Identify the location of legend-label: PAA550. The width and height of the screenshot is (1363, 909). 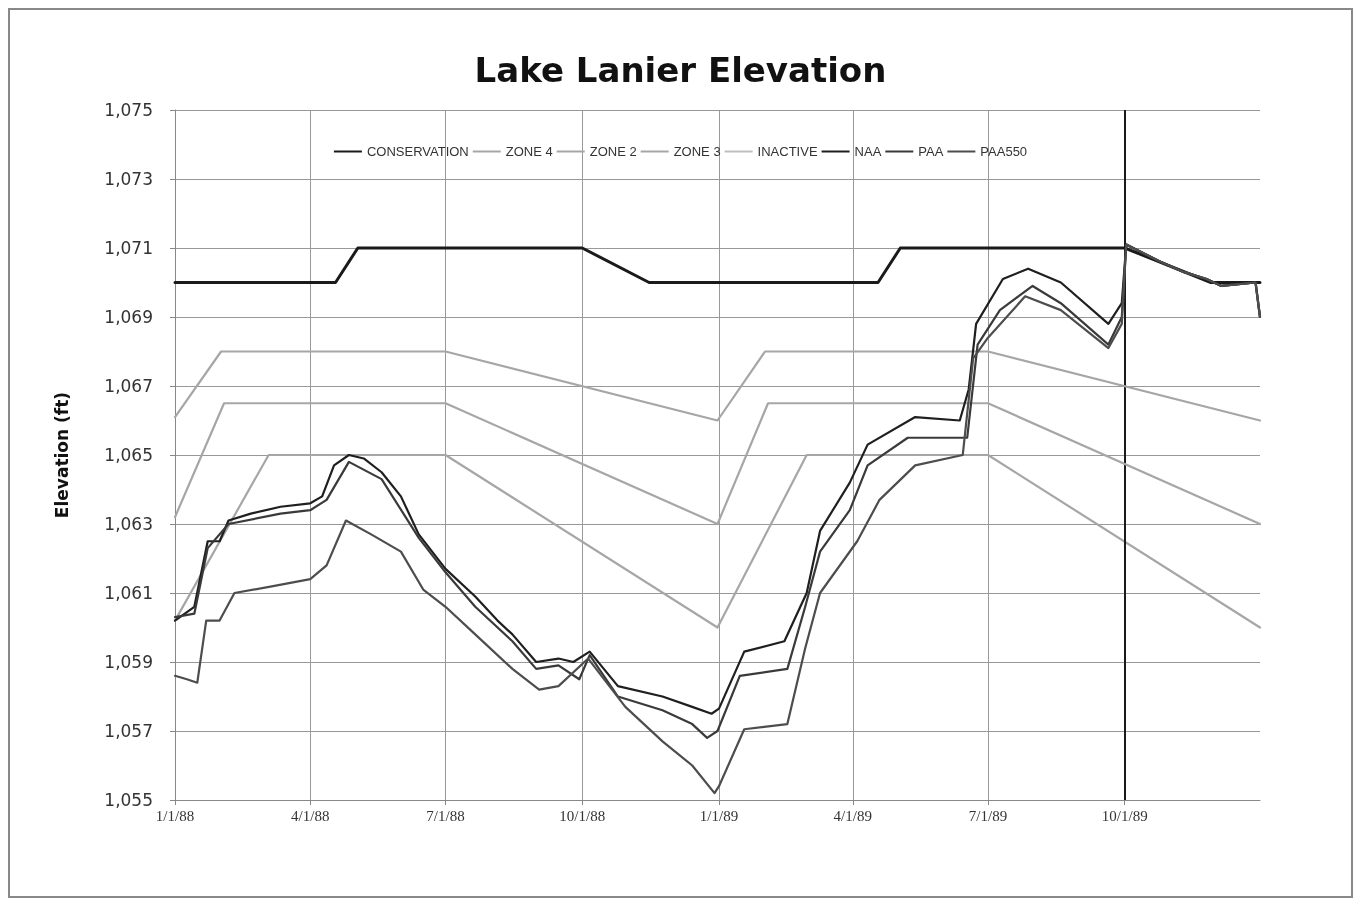
(1004, 151).